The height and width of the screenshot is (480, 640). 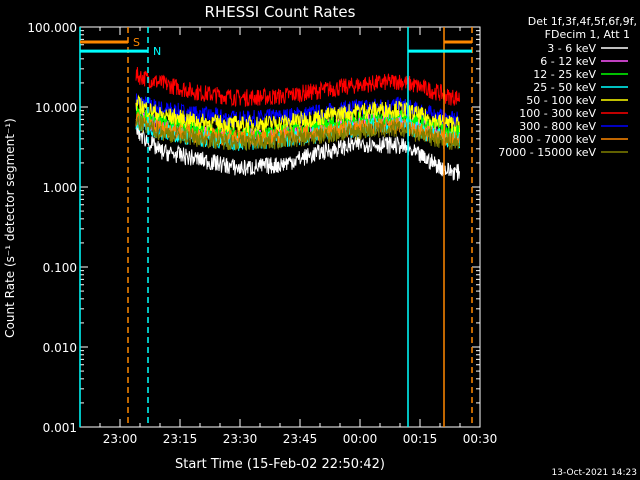 What do you see at coordinates (587, 34) in the screenshot?
I see `legend-header-line-2: FDecim 1, Att 1` at bounding box center [587, 34].